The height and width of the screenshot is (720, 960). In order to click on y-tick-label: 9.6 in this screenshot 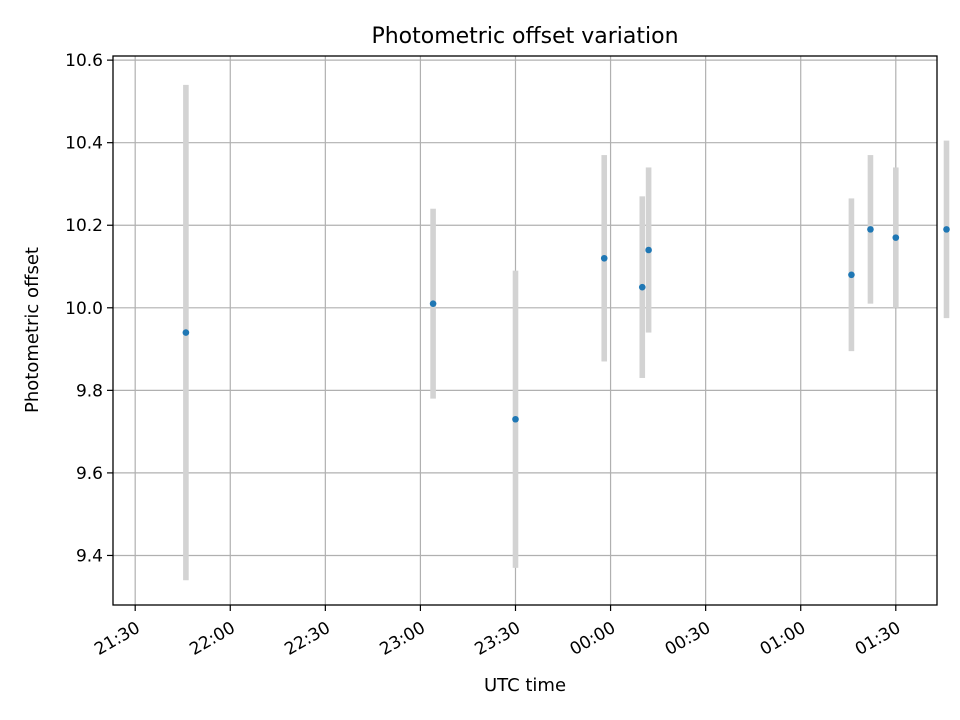, I will do `click(89, 474)`.